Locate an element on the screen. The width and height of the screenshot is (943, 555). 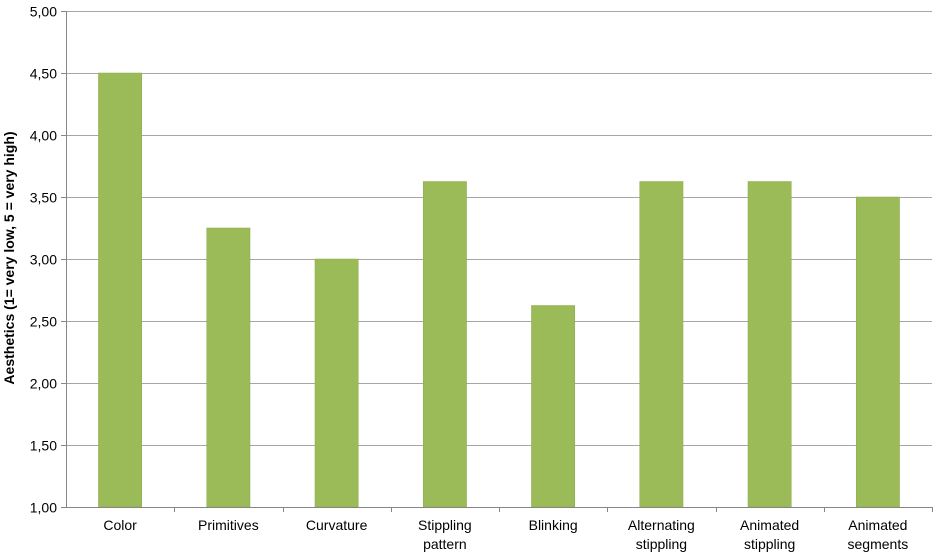
y-tick-label: 2,00 is located at coordinates (43, 384).